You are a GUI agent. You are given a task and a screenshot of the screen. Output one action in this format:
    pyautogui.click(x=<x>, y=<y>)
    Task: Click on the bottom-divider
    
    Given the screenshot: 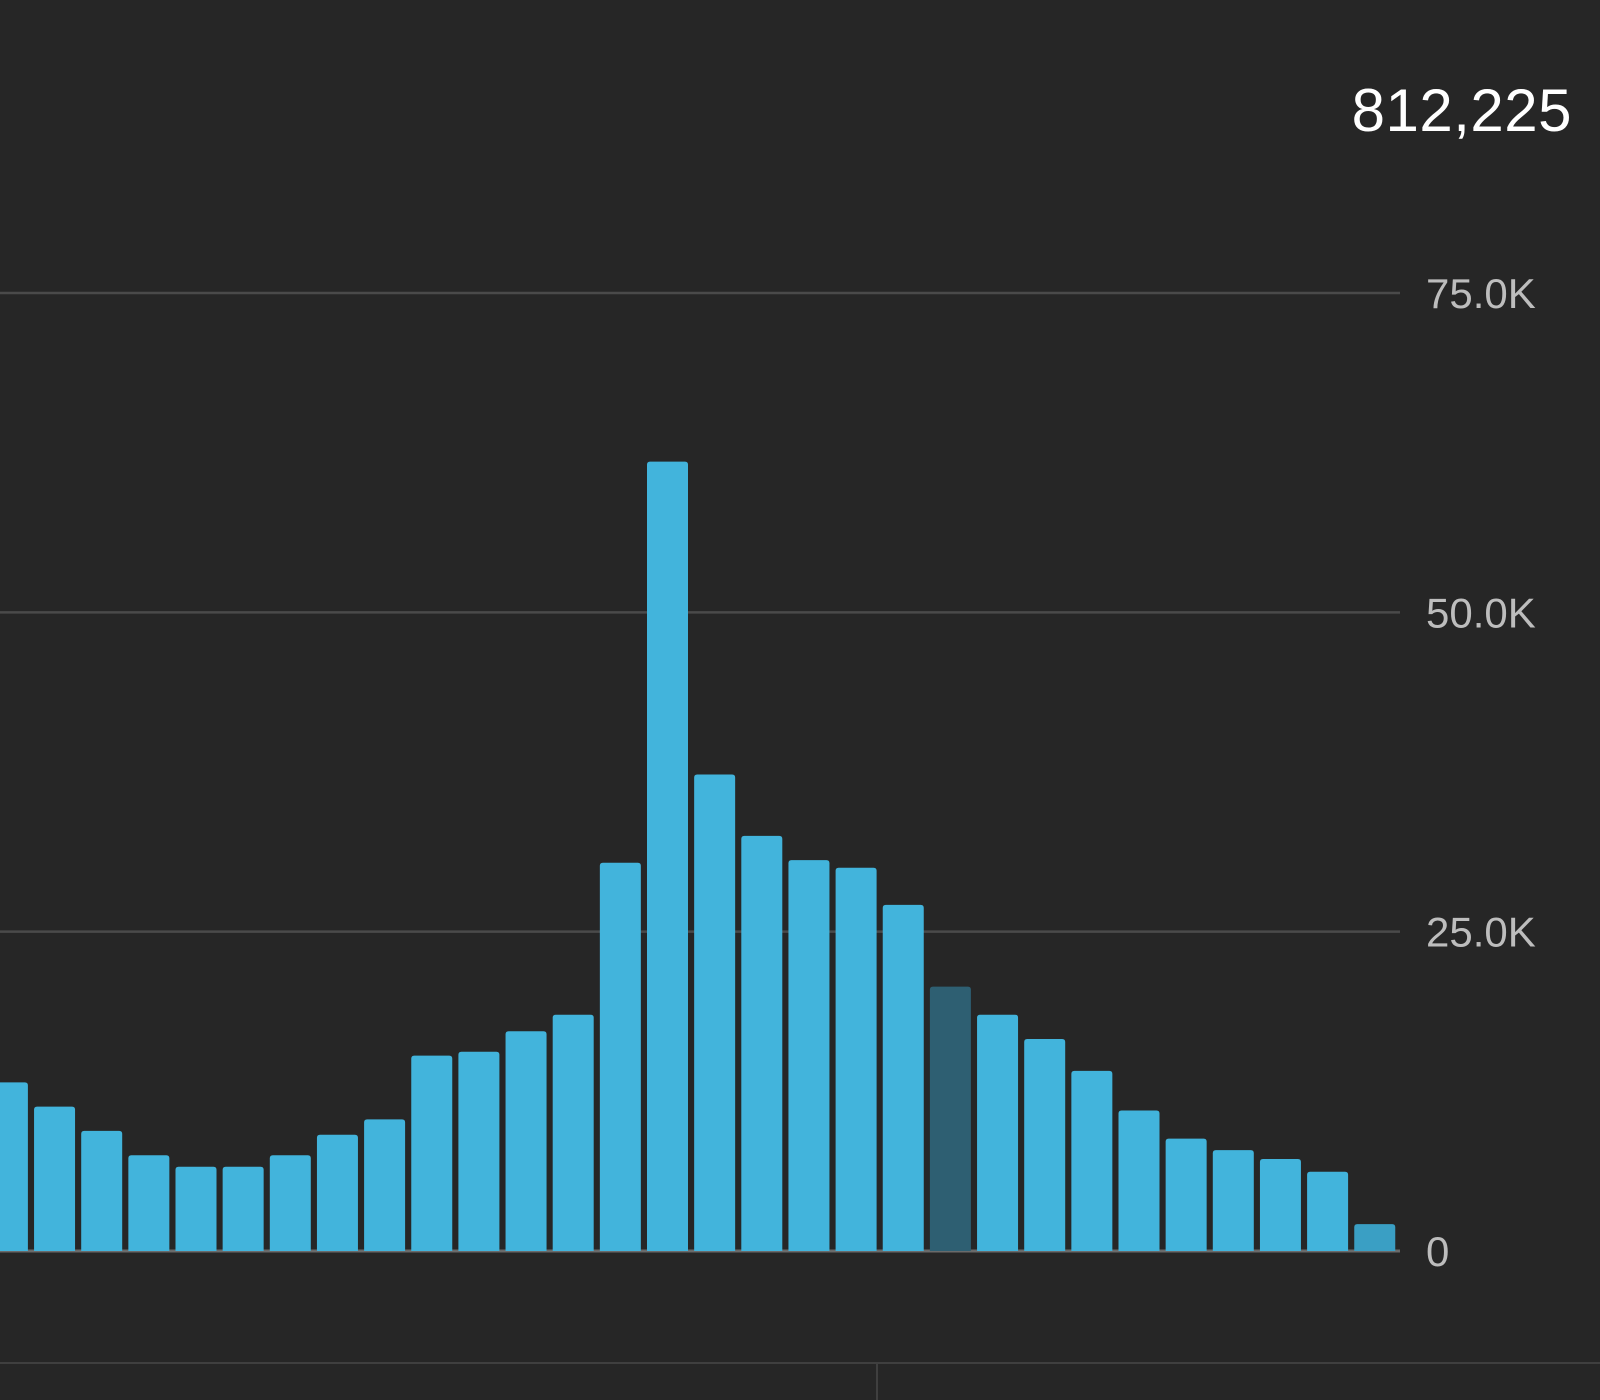 What is the action you would take?
    pyautogui.click(x=800, y=1363)
    